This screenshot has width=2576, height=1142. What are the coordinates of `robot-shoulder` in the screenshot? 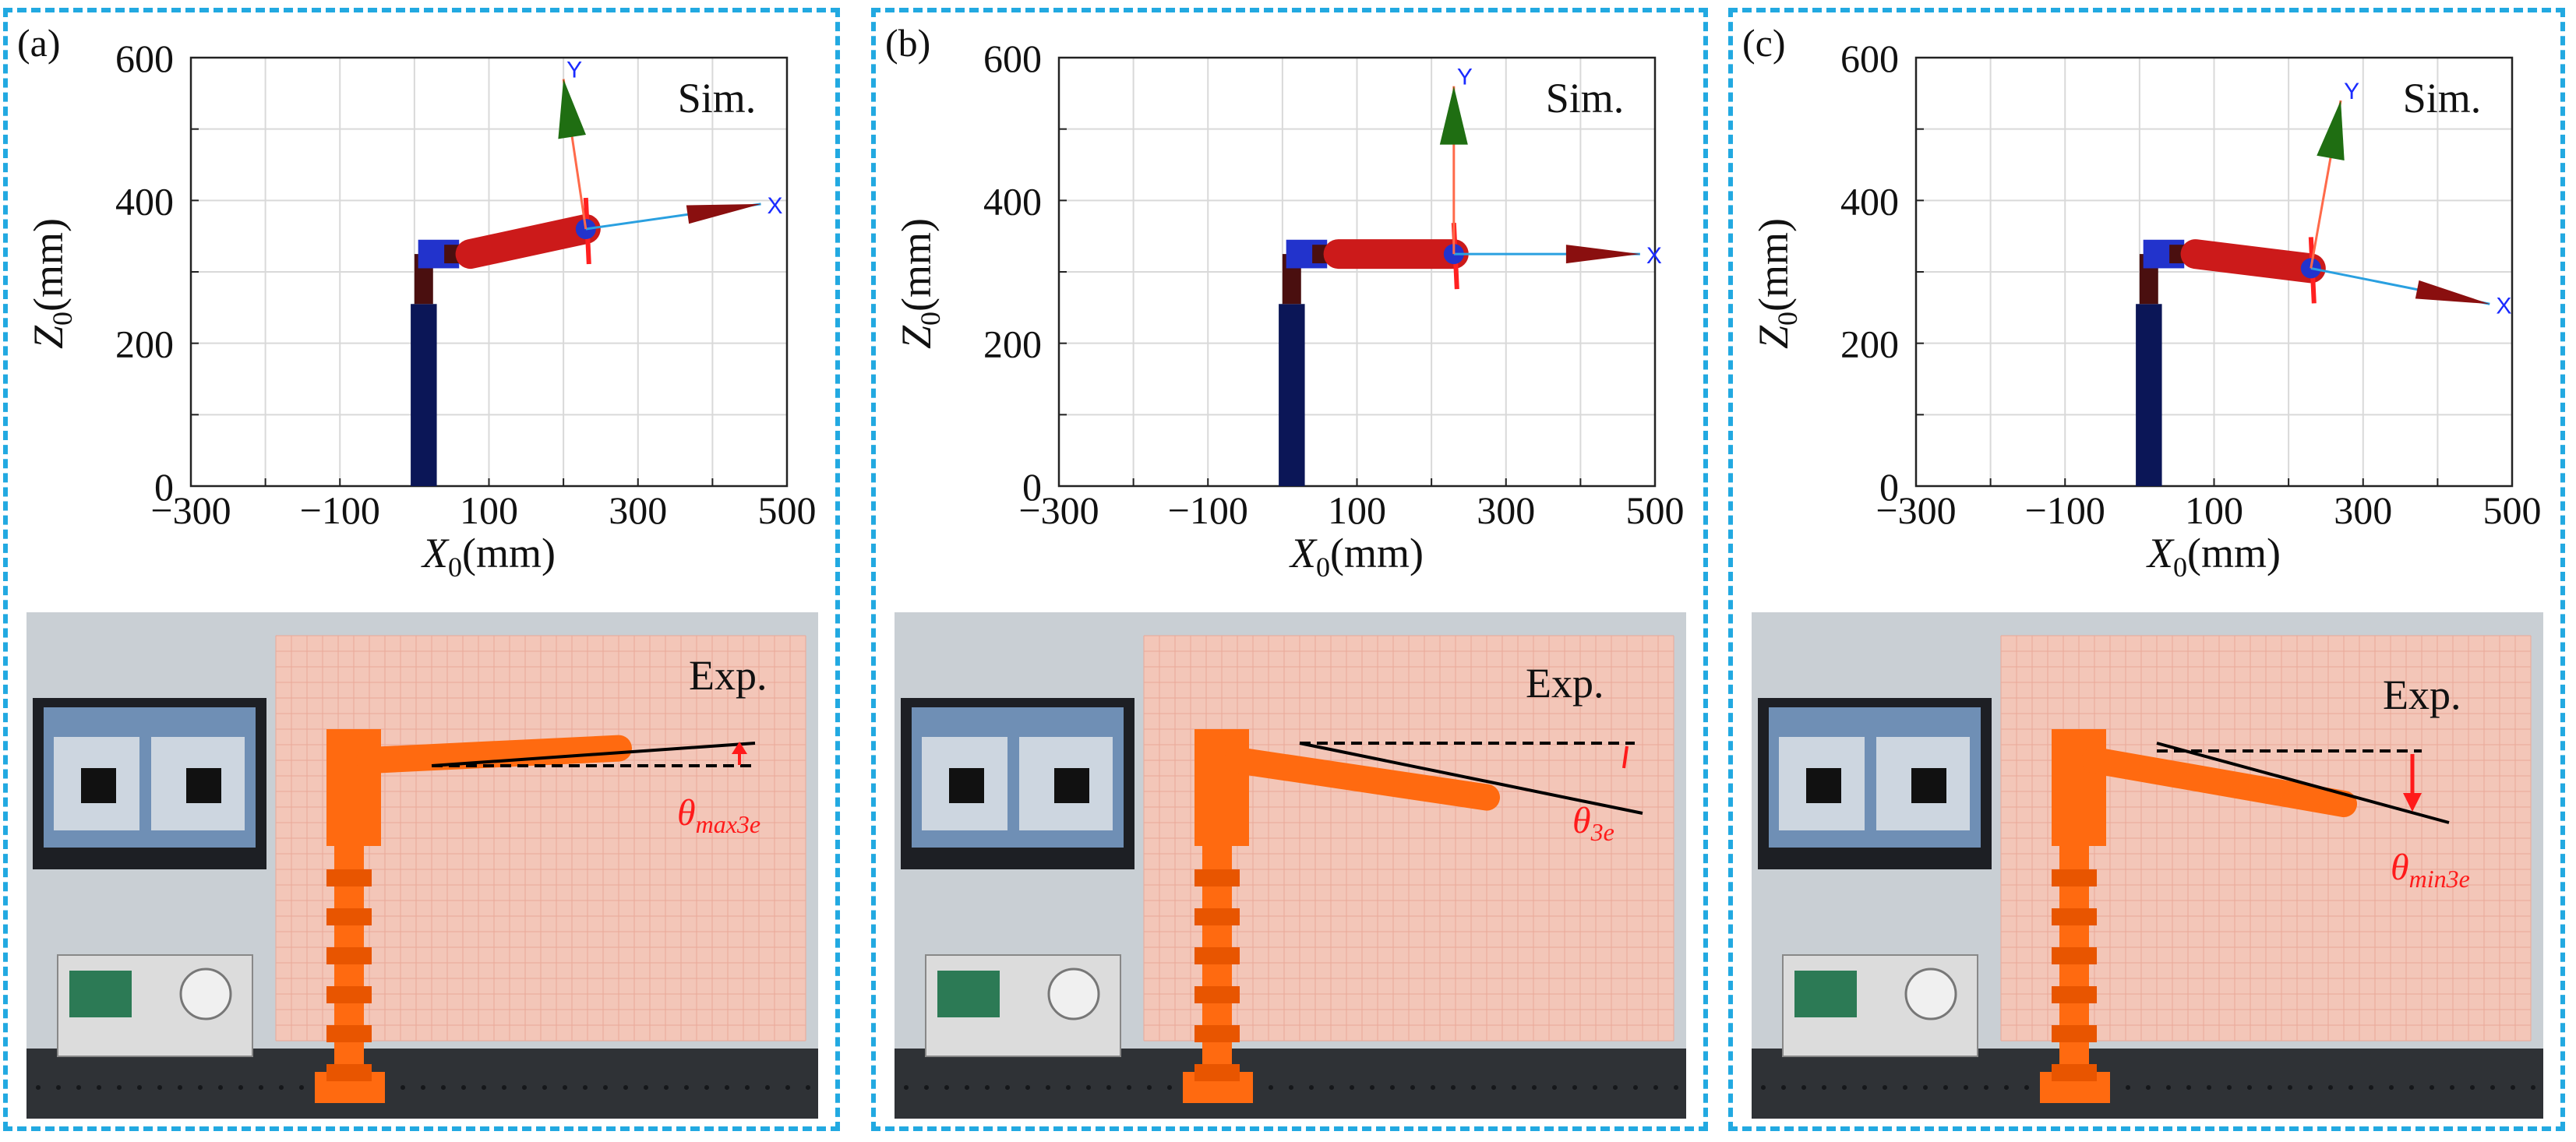 It's located at (1221, 787).